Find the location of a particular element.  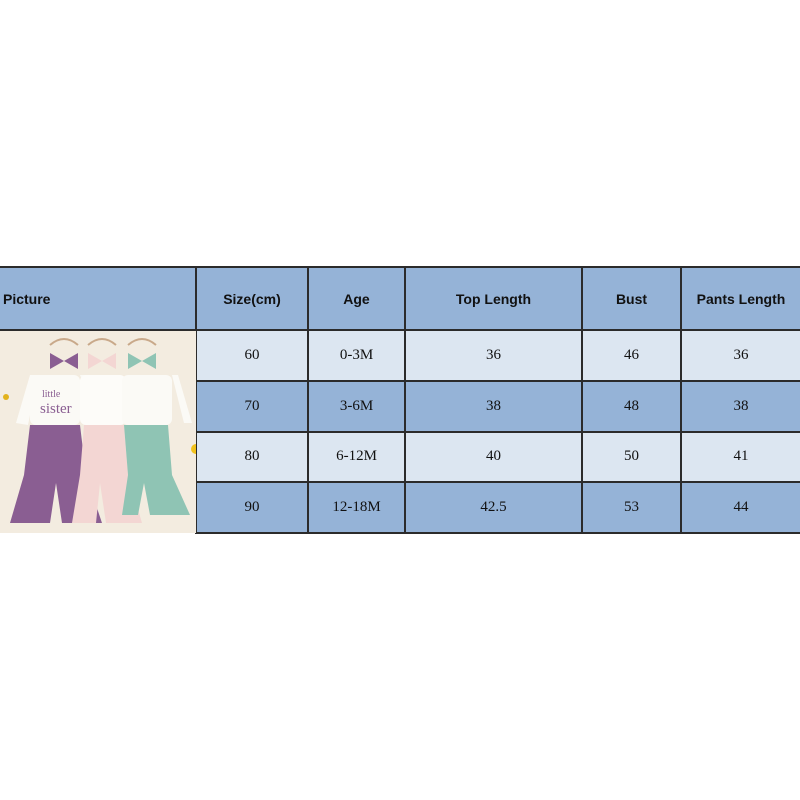

table-row: 80 6-12M 40 50 41 is located at coordinates (400, 457).